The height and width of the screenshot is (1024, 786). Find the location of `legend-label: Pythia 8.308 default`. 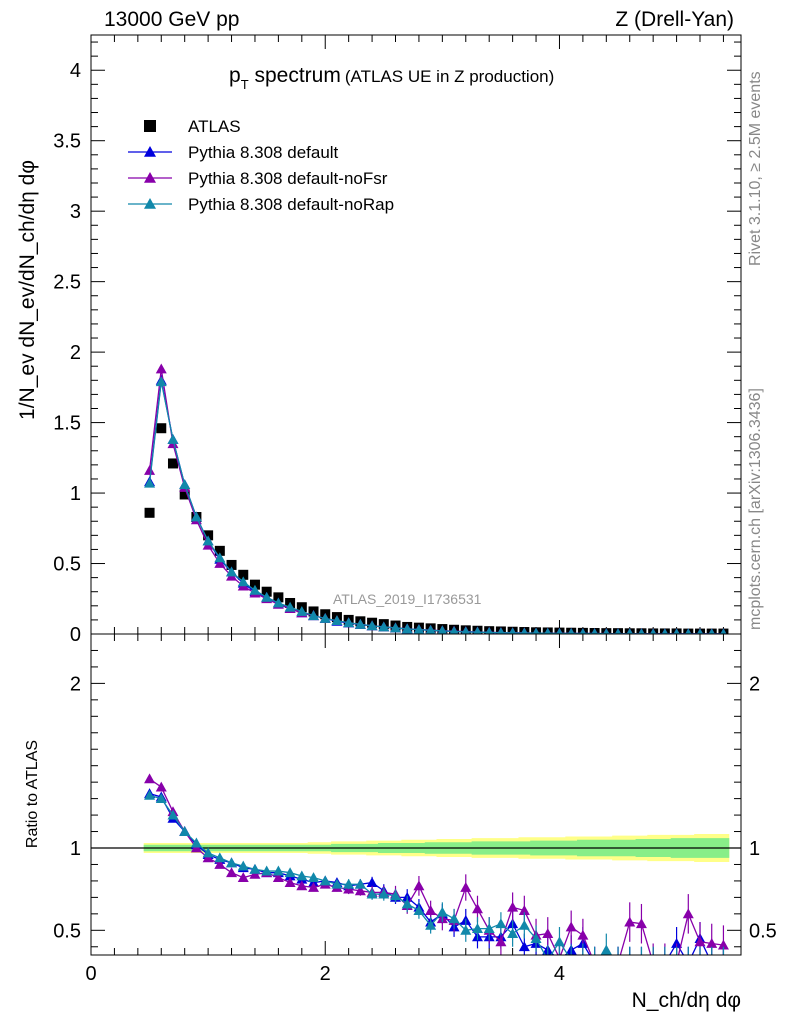

legend-label: Pythia 8.308 default is located at coordinates (263, 152).